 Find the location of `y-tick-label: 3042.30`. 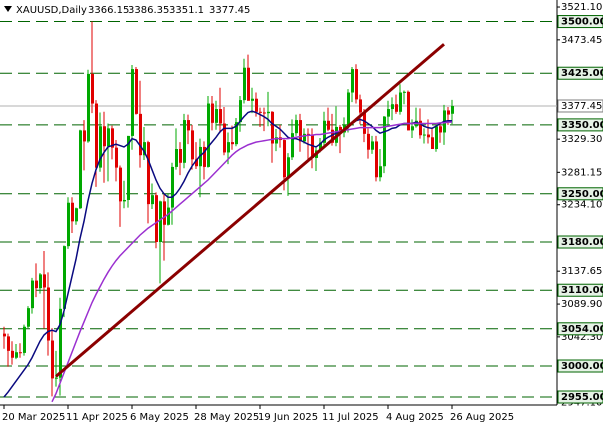

y-tick-label: 3042.30 is located at coordinates (581, 337).